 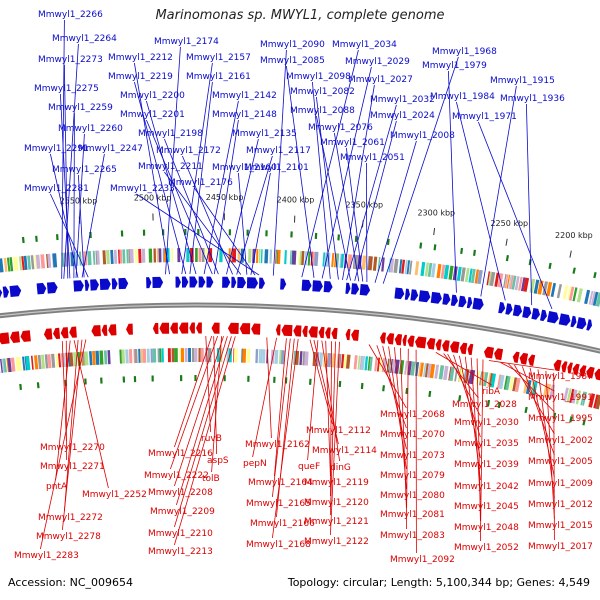 What do you see at coordinates (464, 52) in the screenshot?
I see `gene-label: Mmwyl1_1968` at bounding box center [464, 52].